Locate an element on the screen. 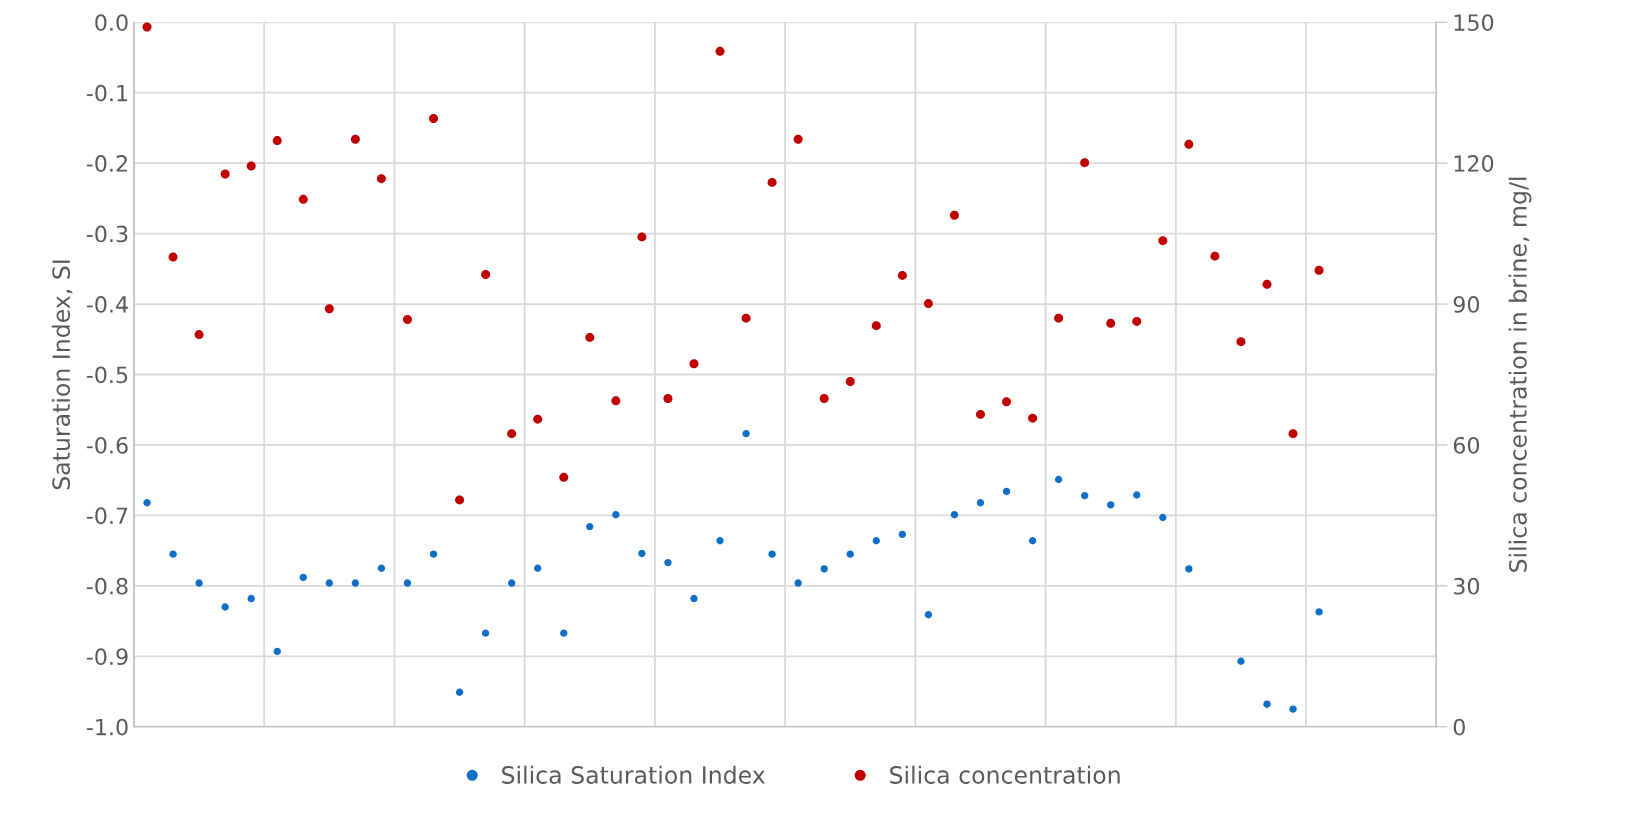 This screenshot has height=824, width=1634. y-tick-label: -0.9 is located at coordinates (107, 657).